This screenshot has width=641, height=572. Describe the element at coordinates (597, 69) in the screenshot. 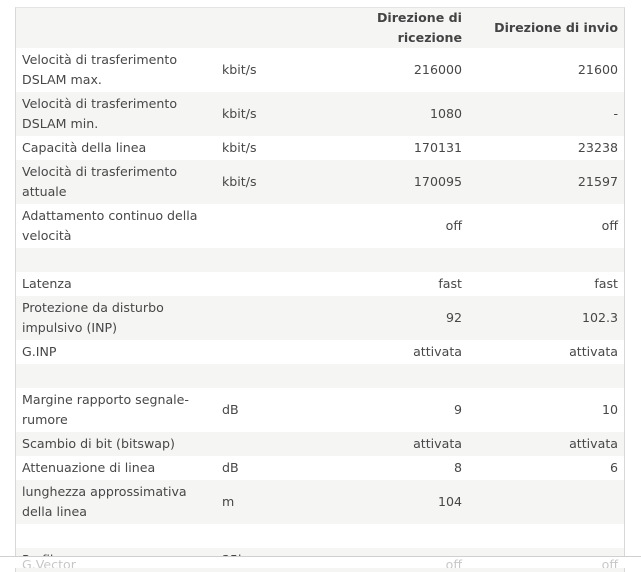

I see `row-send: 21600` at that location.